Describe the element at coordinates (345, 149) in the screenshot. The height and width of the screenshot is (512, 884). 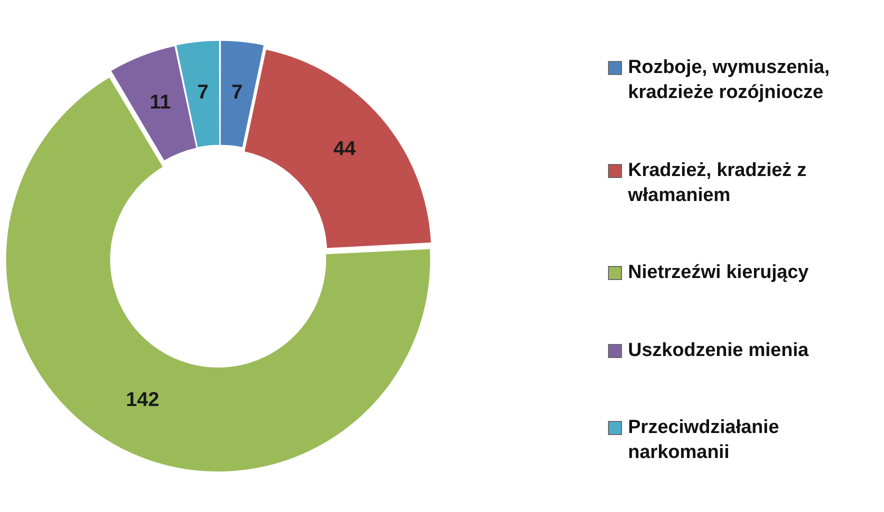
I see `data-label: 44` at that location.